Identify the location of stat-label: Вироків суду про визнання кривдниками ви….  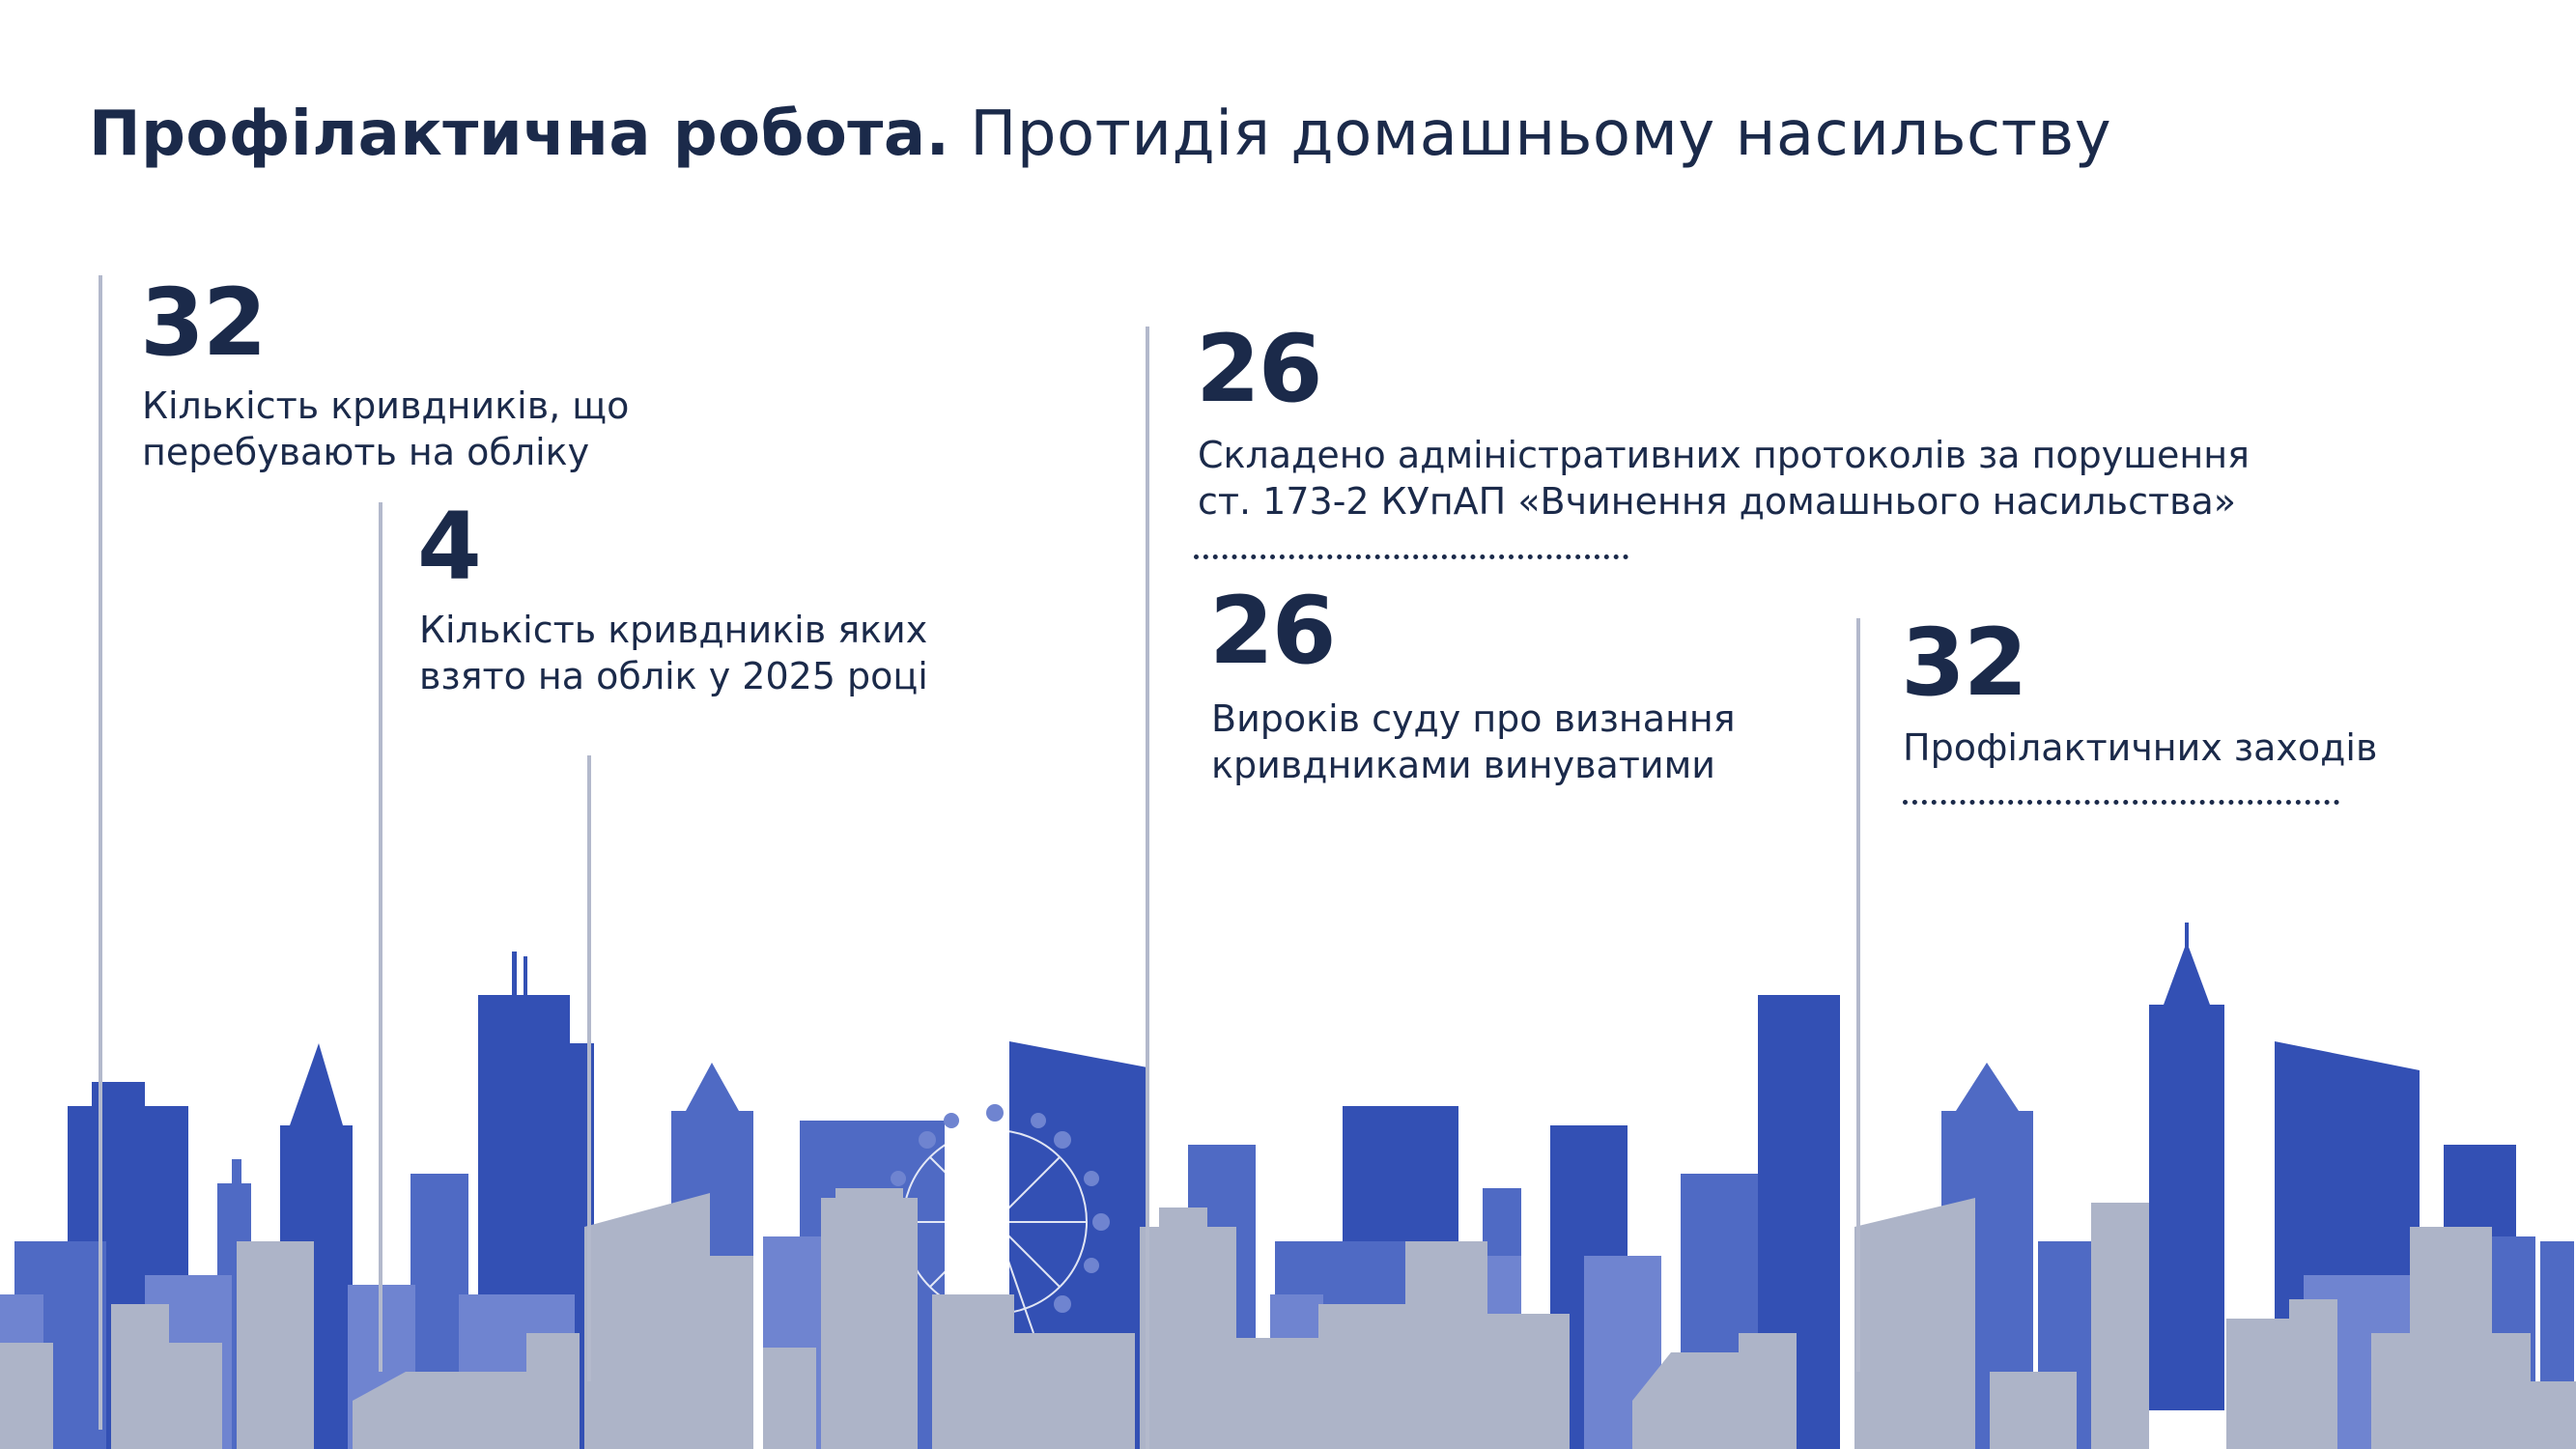
(1473, 741).